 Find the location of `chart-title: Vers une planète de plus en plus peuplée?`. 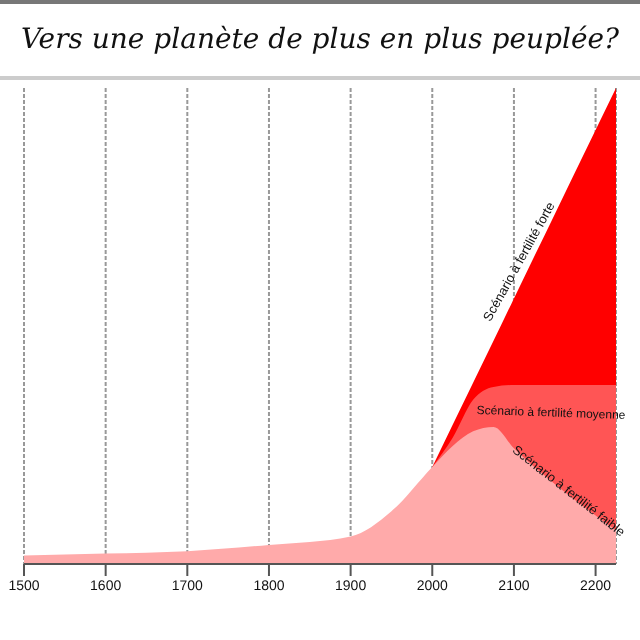

chart-title: Vers une planète de plus en plus peuplée? is located at coordinates (320, 40).